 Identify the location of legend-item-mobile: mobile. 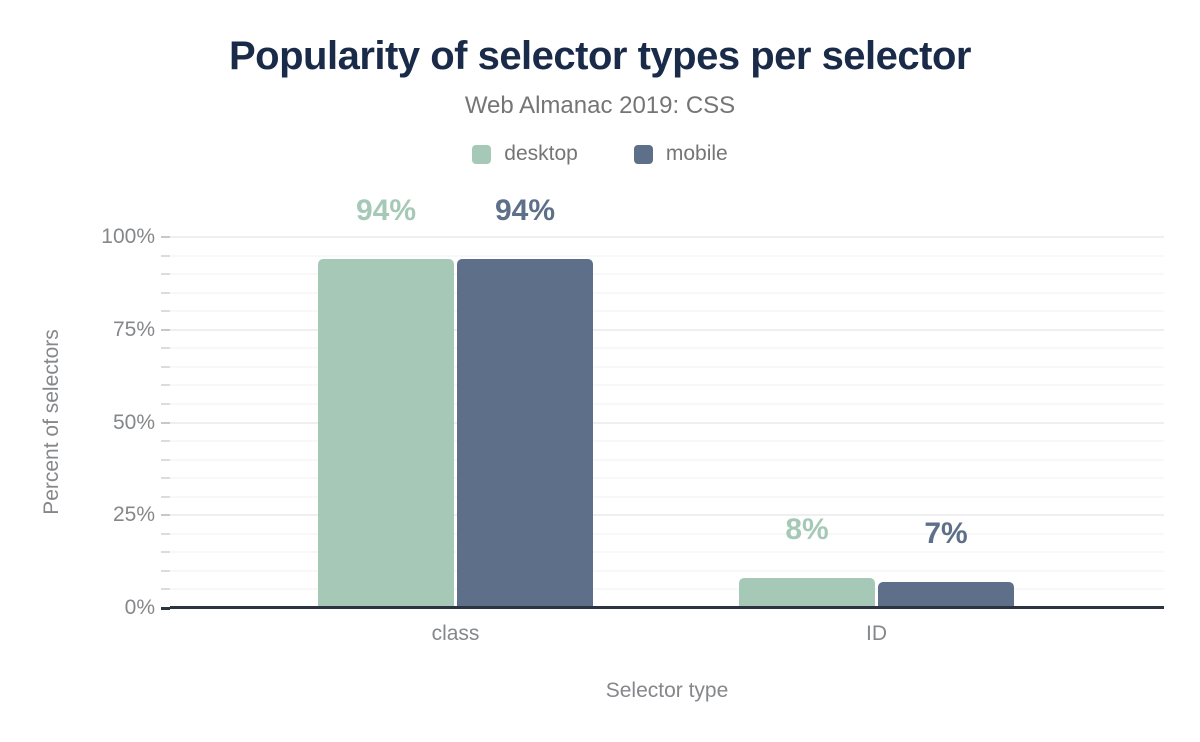
(680, 154).